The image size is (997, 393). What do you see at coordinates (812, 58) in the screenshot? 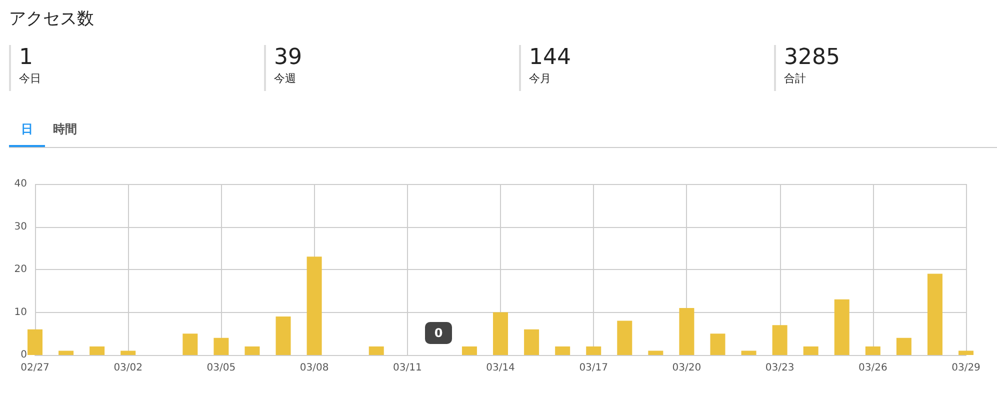
I see `text: 3285` at bounding box center [812, 58].